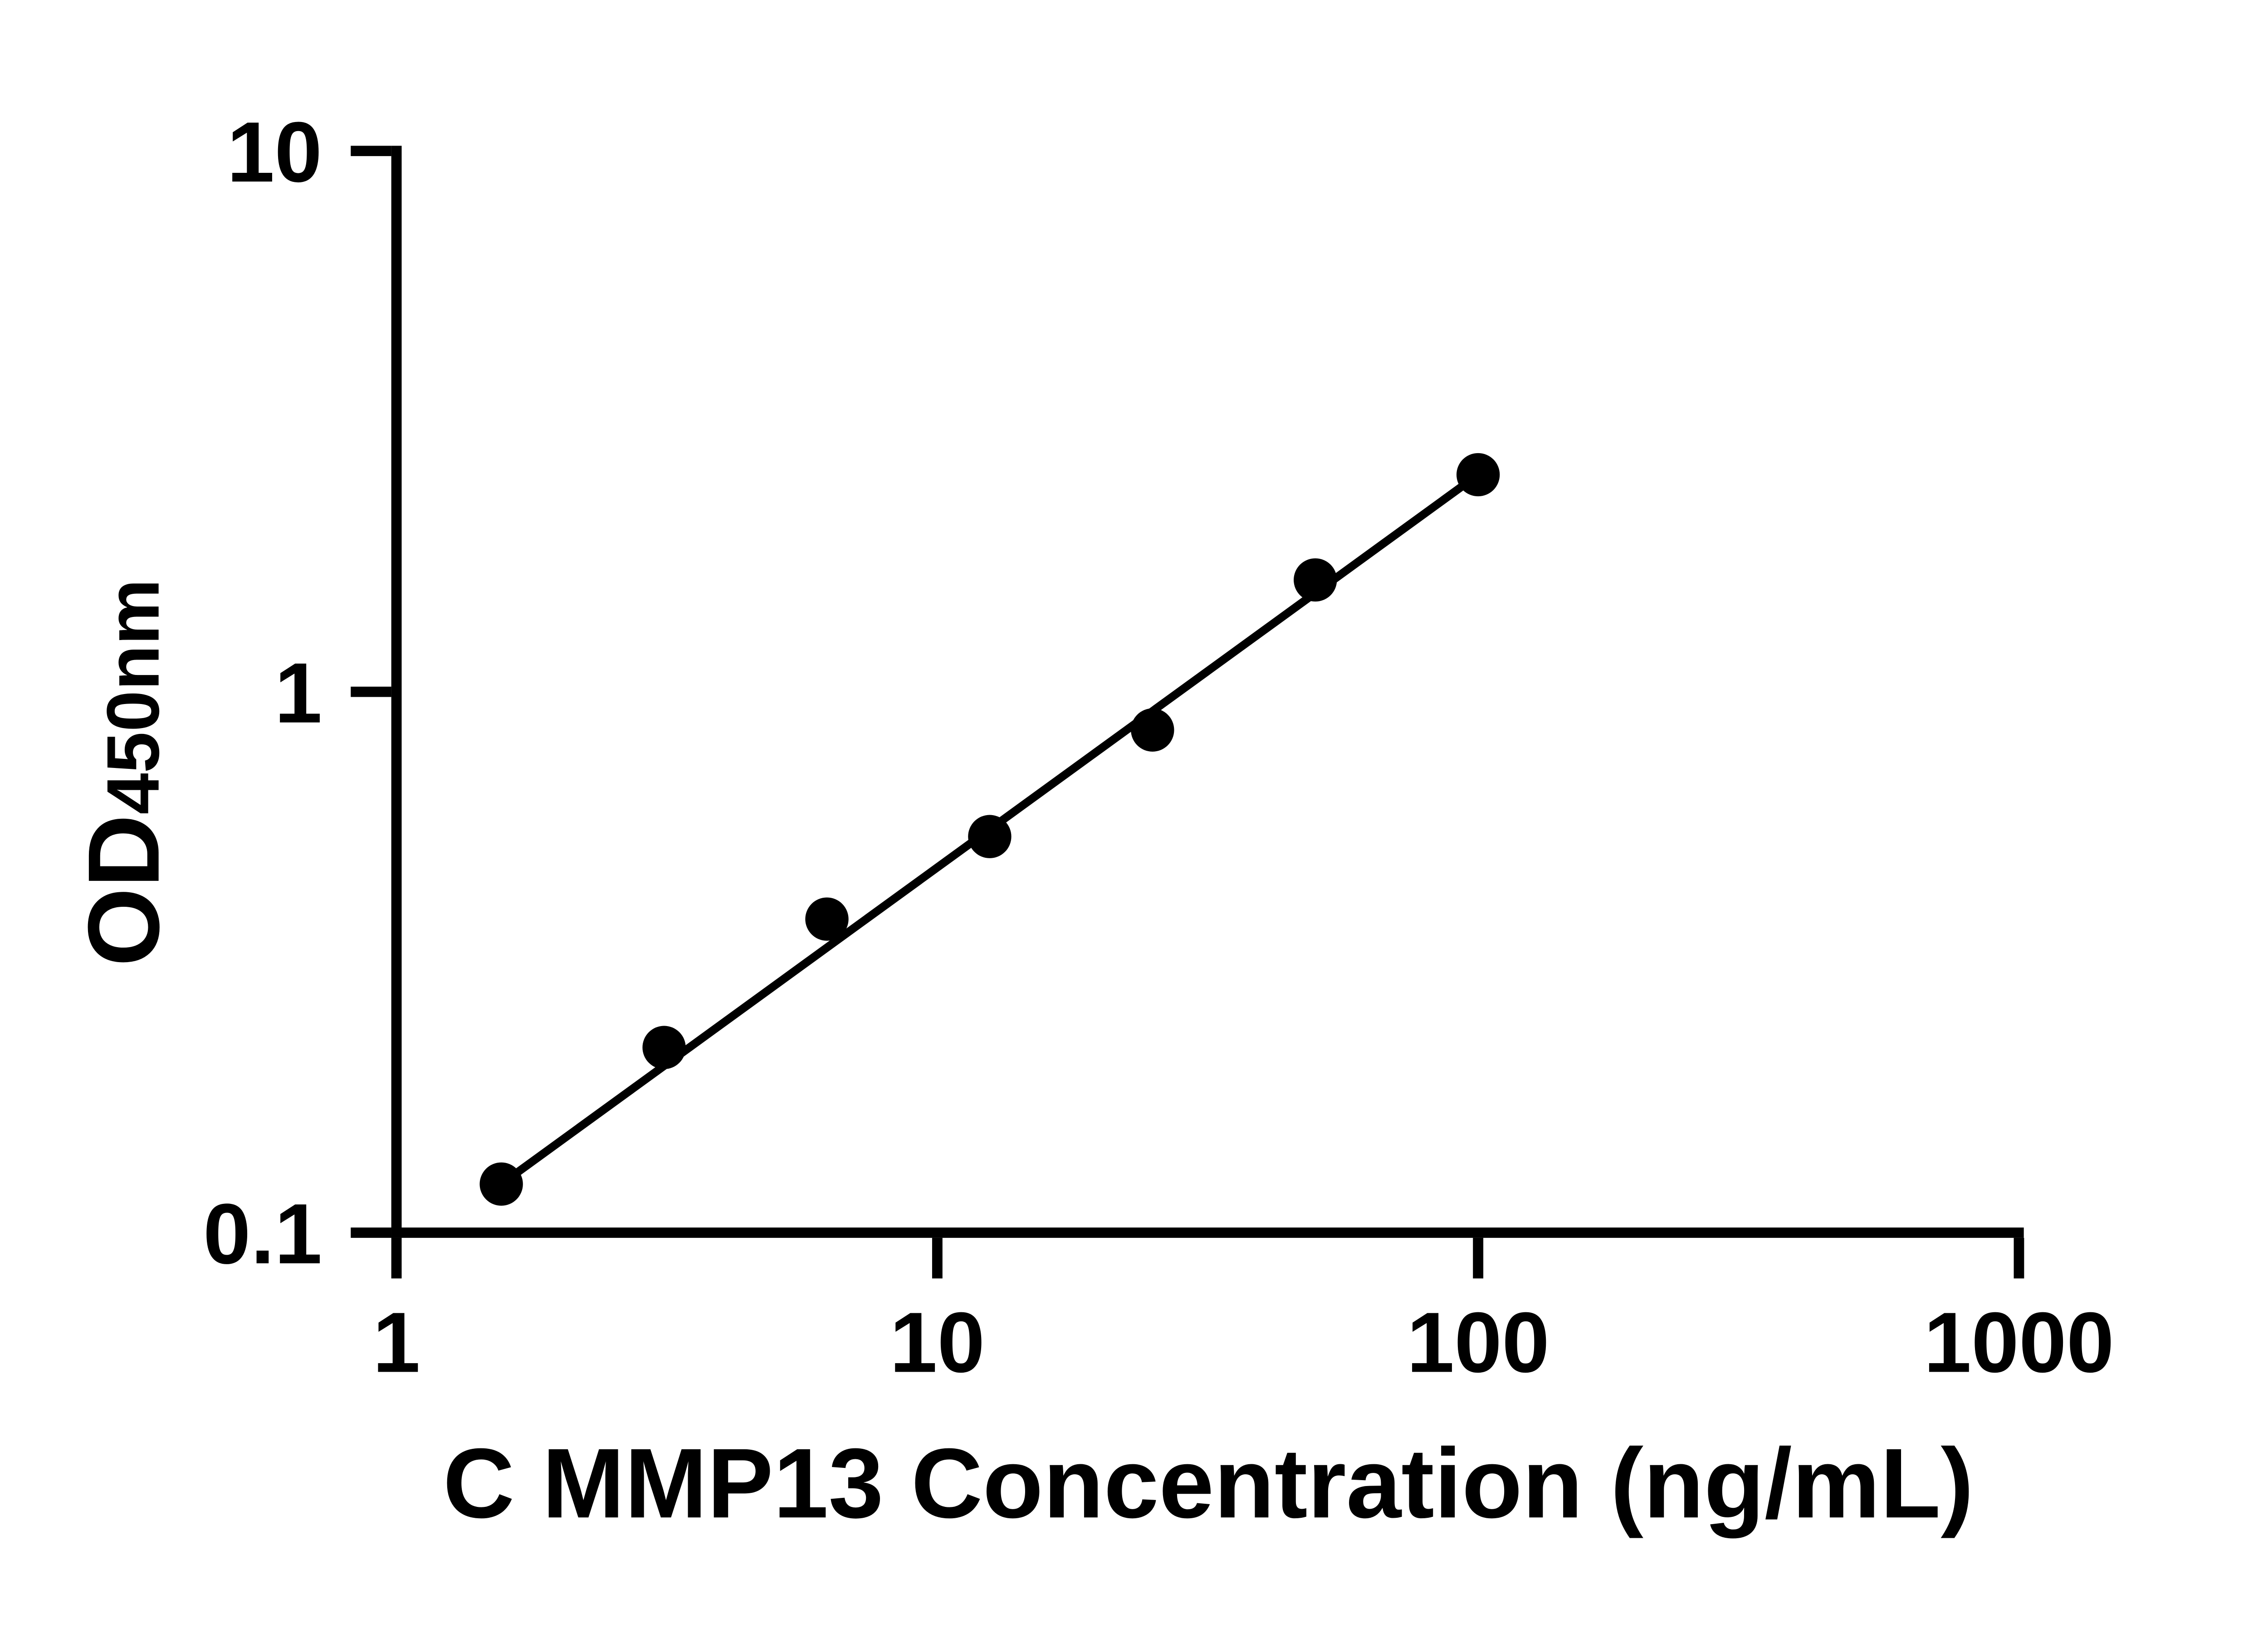 This screenshot has width=2268, height=1633. What do you see at coordinates (298, 693) in the screenshot?
I see `y-tick-label: 1` at bounding box center [298, 693].